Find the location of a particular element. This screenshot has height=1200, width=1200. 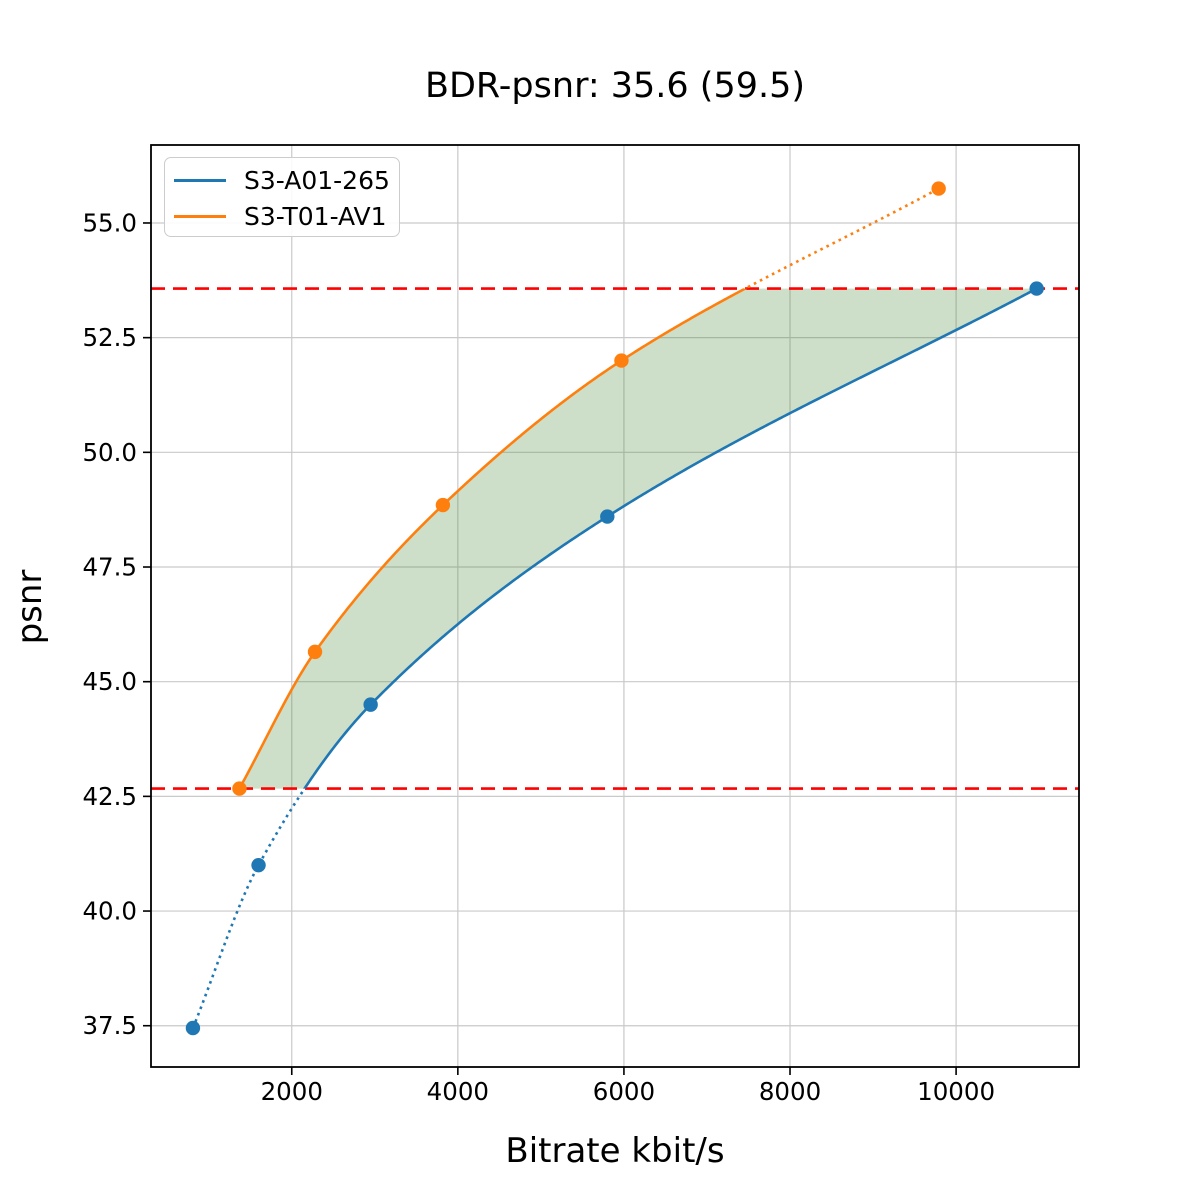

legend-entry-s3-a01-265: S3-A01-265 is located at coordinates (282, 180).